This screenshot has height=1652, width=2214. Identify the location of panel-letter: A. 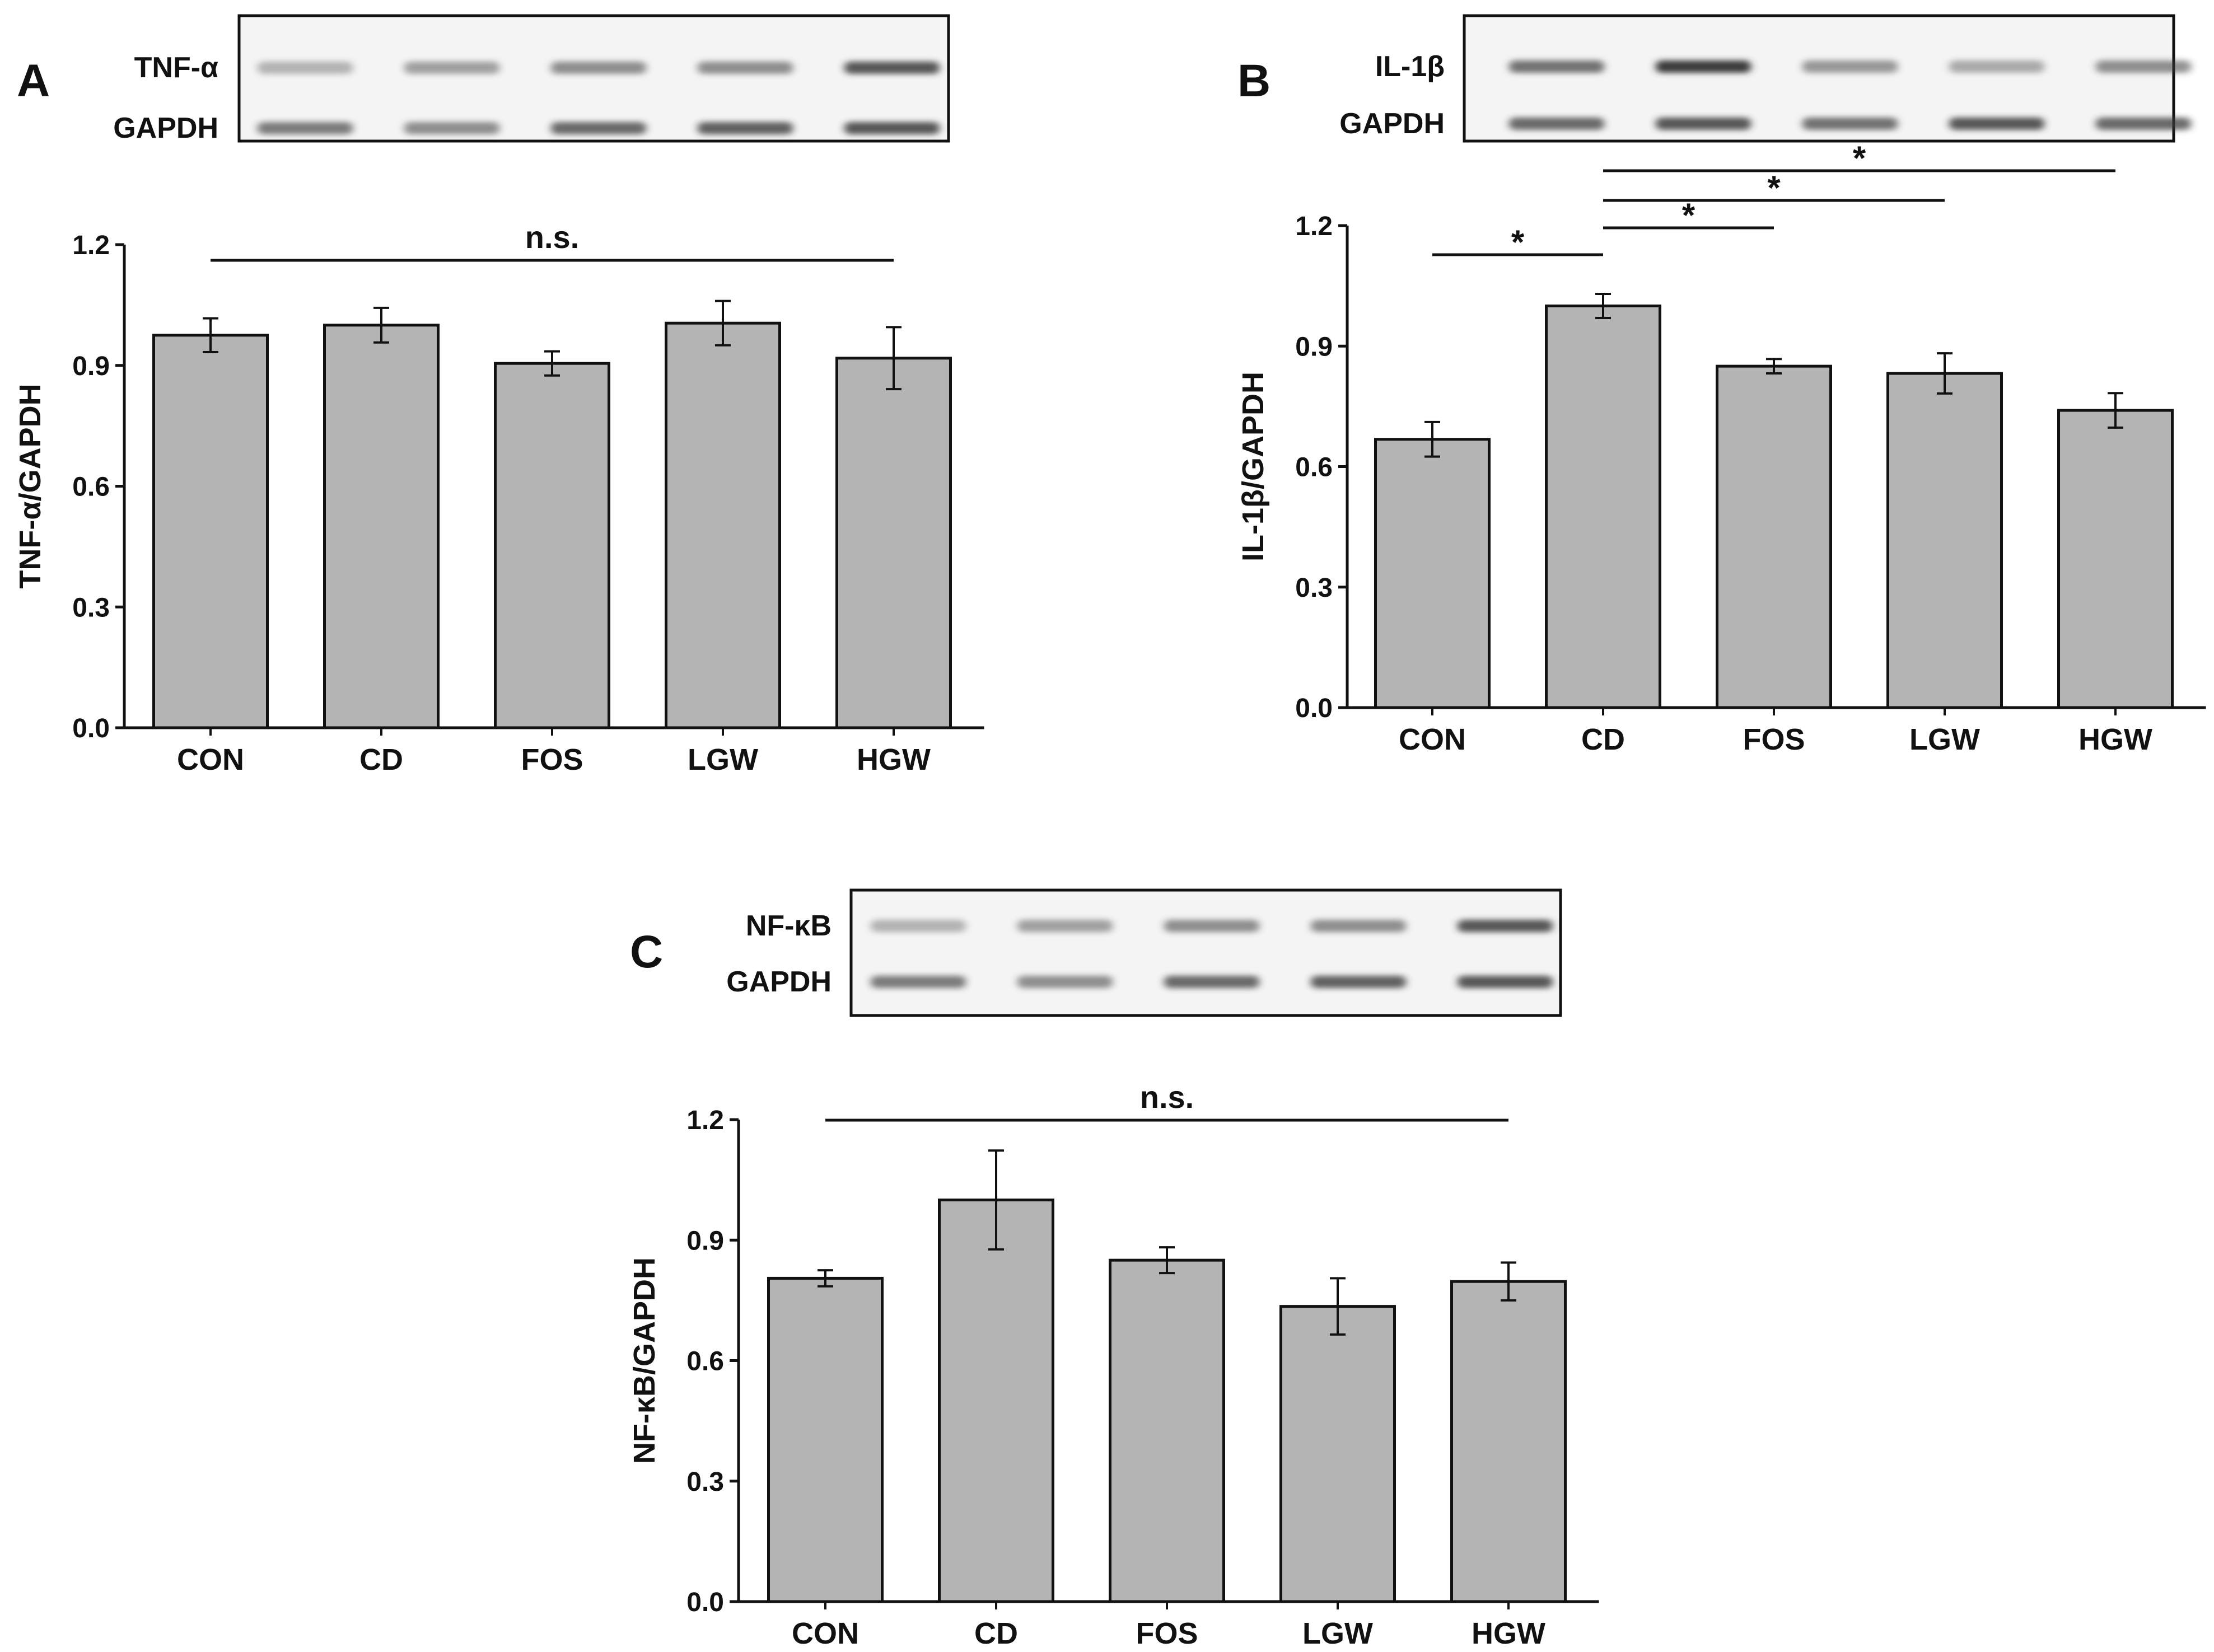
(34, 80).